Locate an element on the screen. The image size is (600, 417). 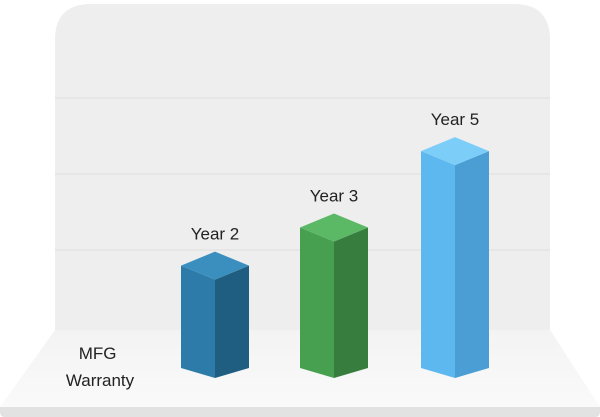
bar-year-5: Year 5 is located at coordinates (455, 244).